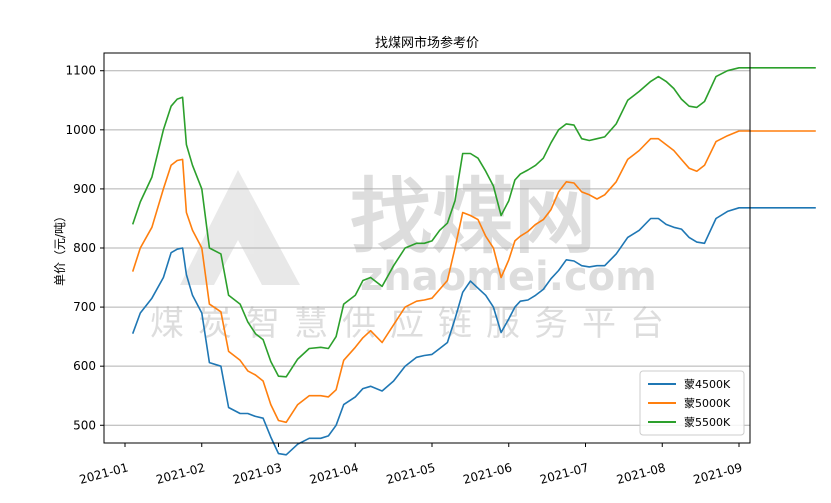 Image resolution: width=831 pixels, height=503 pixels. What do you see at coordinates (180, 473) in the screenshot?
I see `x-tick-label: 2021-02` at bounding box center [180, 473].